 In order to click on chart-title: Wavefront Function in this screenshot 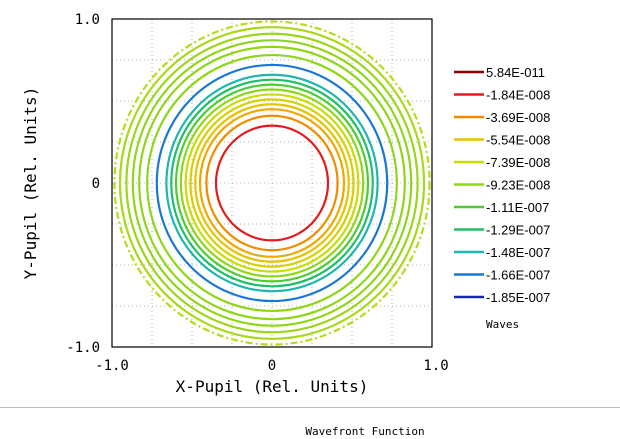, I will do `click(365, 431)`.